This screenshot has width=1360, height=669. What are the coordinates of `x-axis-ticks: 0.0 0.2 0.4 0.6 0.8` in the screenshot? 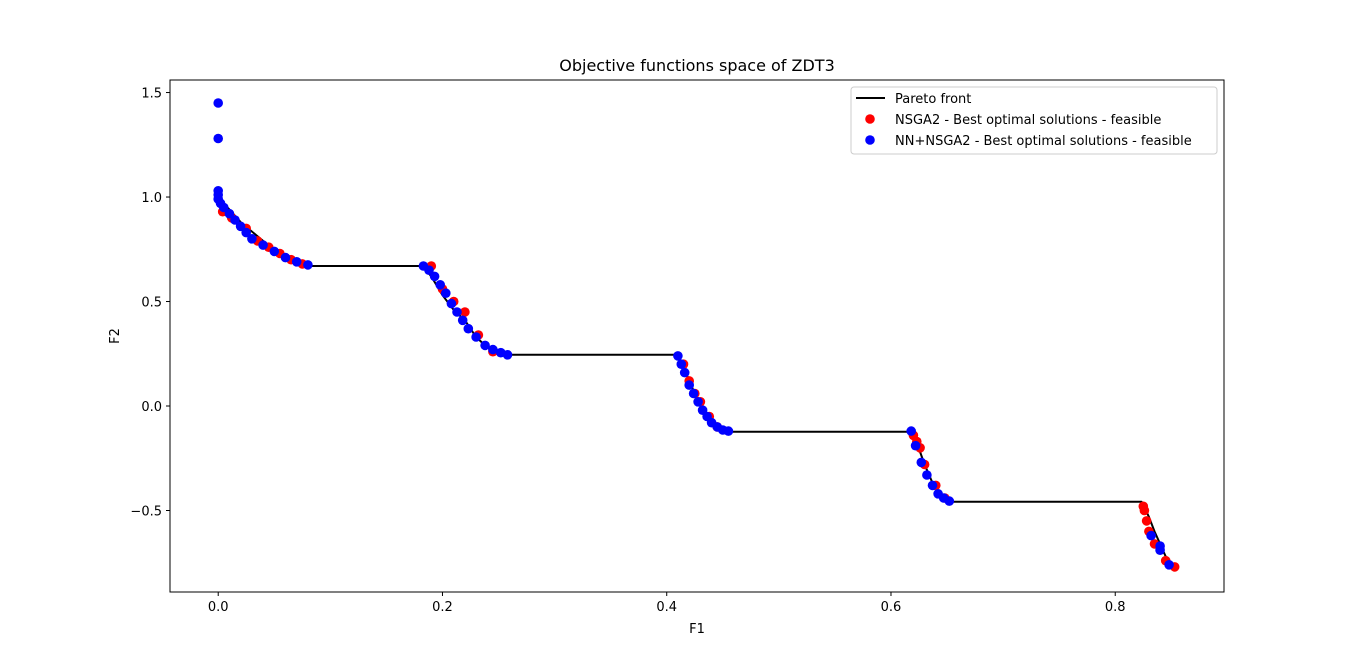 It's located at (667, 603).